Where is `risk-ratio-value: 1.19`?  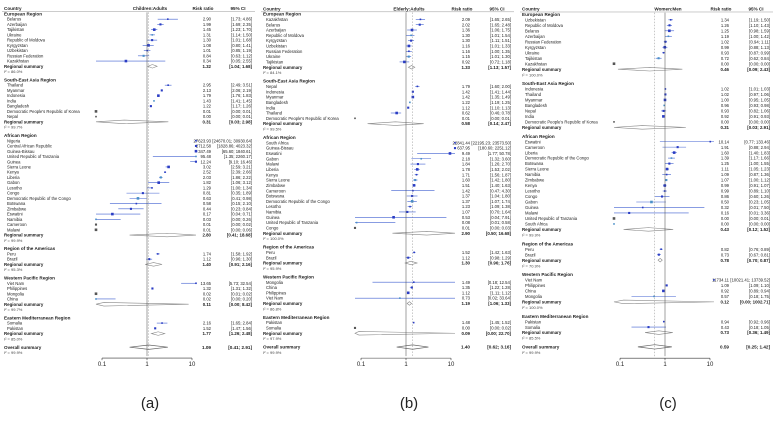
risk-ratio-value: 1.19 is located at coordinates (725, 36).